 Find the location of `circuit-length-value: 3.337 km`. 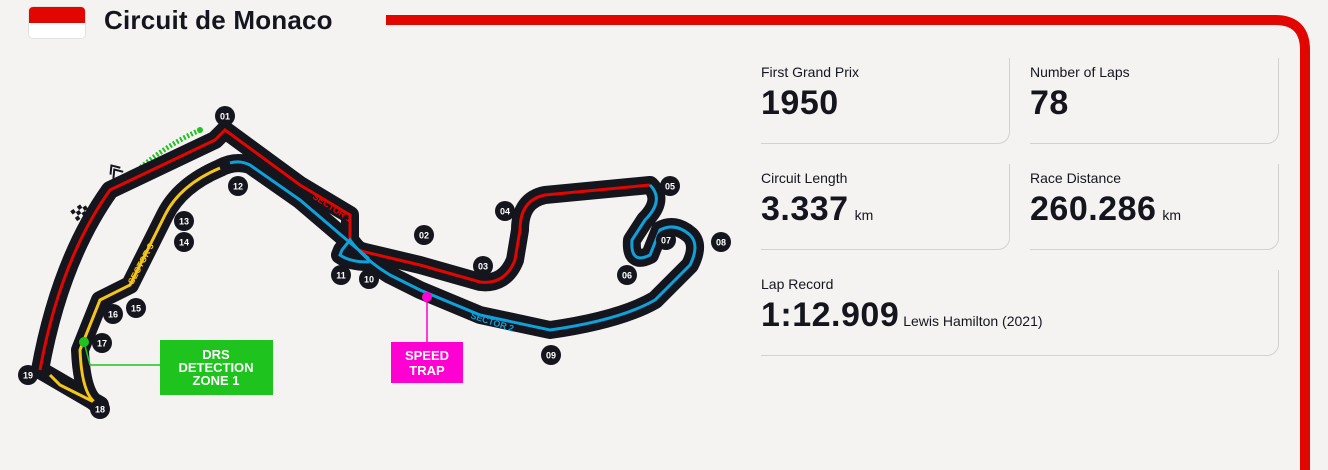

circuit-length-value: 3.337 km is located at coordinates (817, 209).